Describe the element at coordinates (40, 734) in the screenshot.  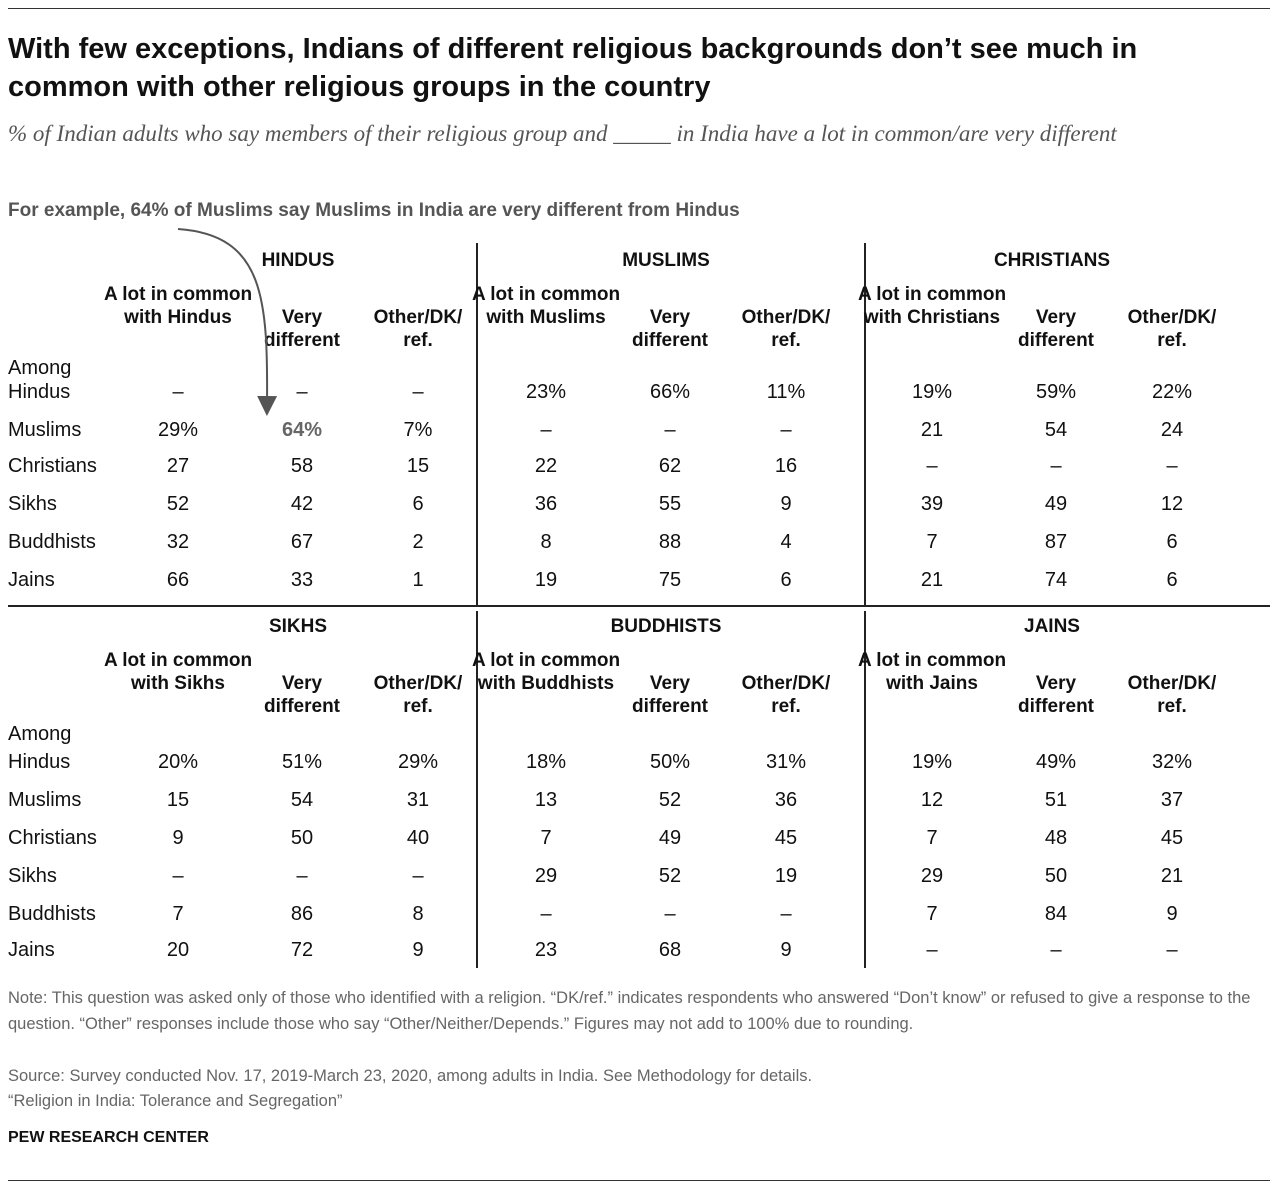
I see `row-label-prefix: Among` at that location.